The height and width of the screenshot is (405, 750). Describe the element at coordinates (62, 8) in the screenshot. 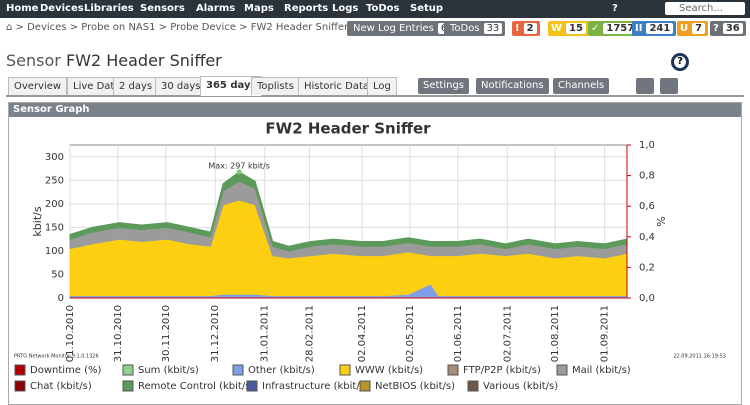

I see `nav-item: Devices` at that location.